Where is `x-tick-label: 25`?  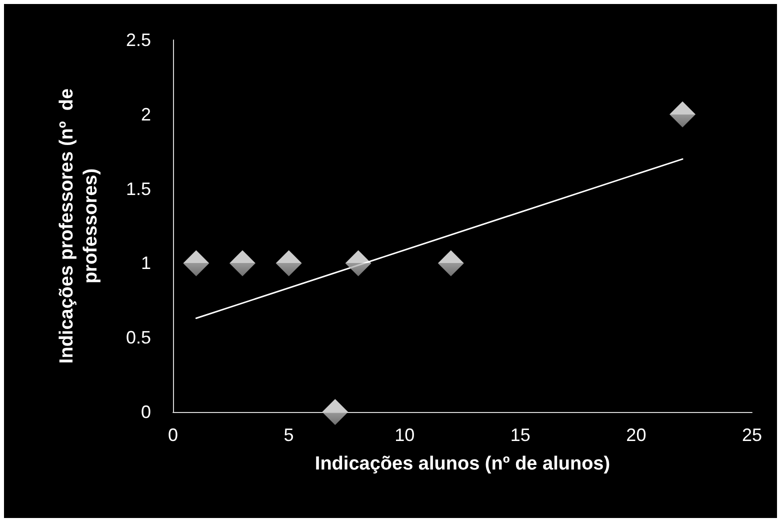 x-tick-label: 25 is located at coordinates (752, 435).